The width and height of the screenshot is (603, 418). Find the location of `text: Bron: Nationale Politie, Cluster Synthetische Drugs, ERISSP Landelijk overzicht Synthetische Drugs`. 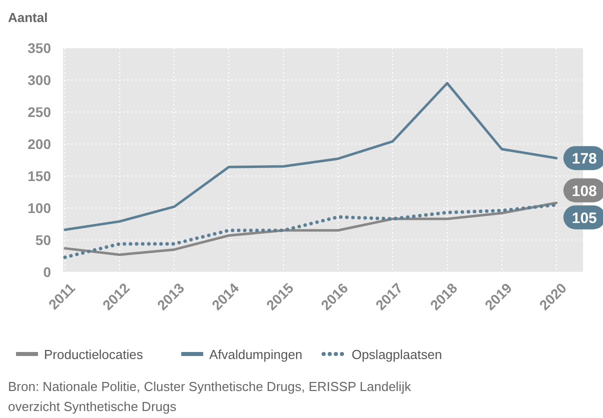

text: Bron: Nationale Politie, Cluster Synthetische Drugs, ERISSP Landelijk overzicht Synthetische Drugs is located at coordinates (210, 396).